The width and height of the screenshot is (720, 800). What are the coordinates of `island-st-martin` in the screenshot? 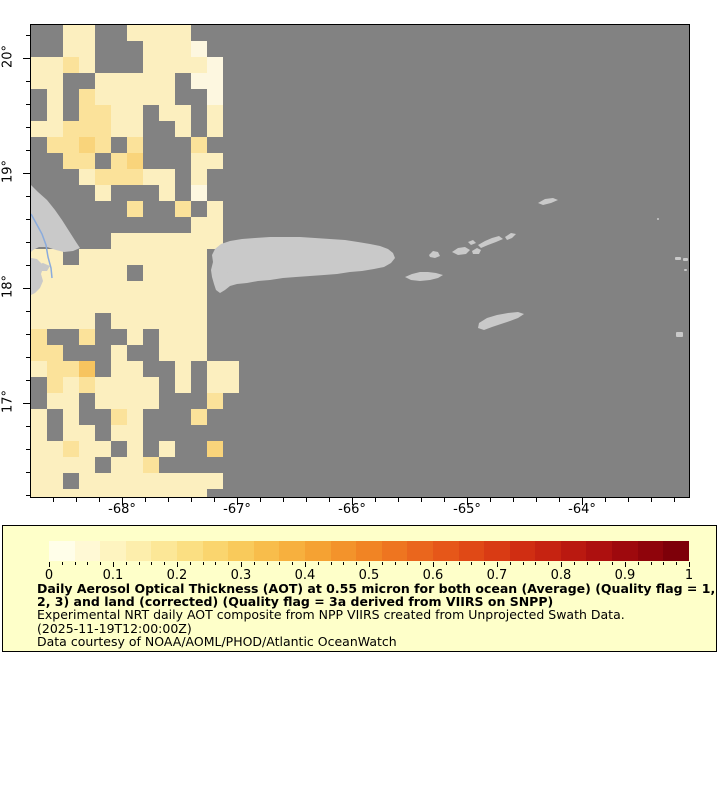 It's located at (685, 259).